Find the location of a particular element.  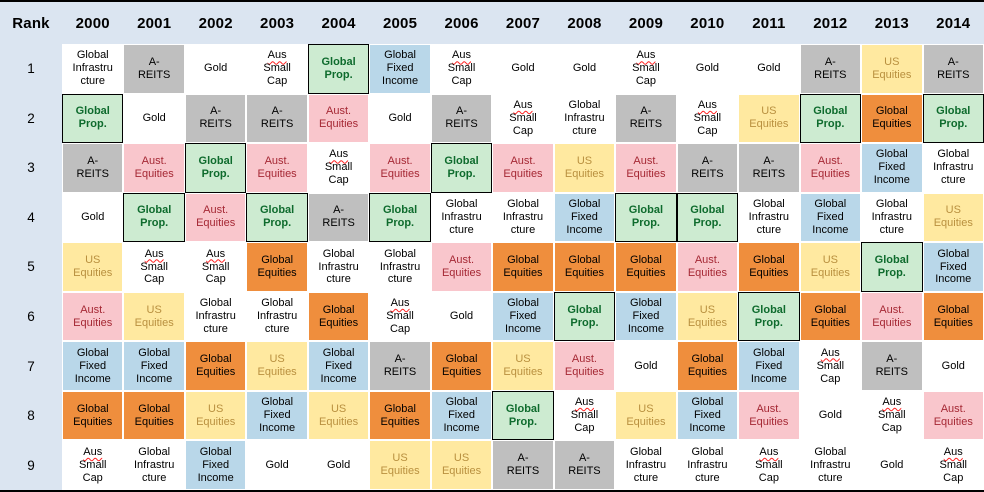

asset-cell-2005-rank6: Aus Small Cap is located at coordinates (400, 316).